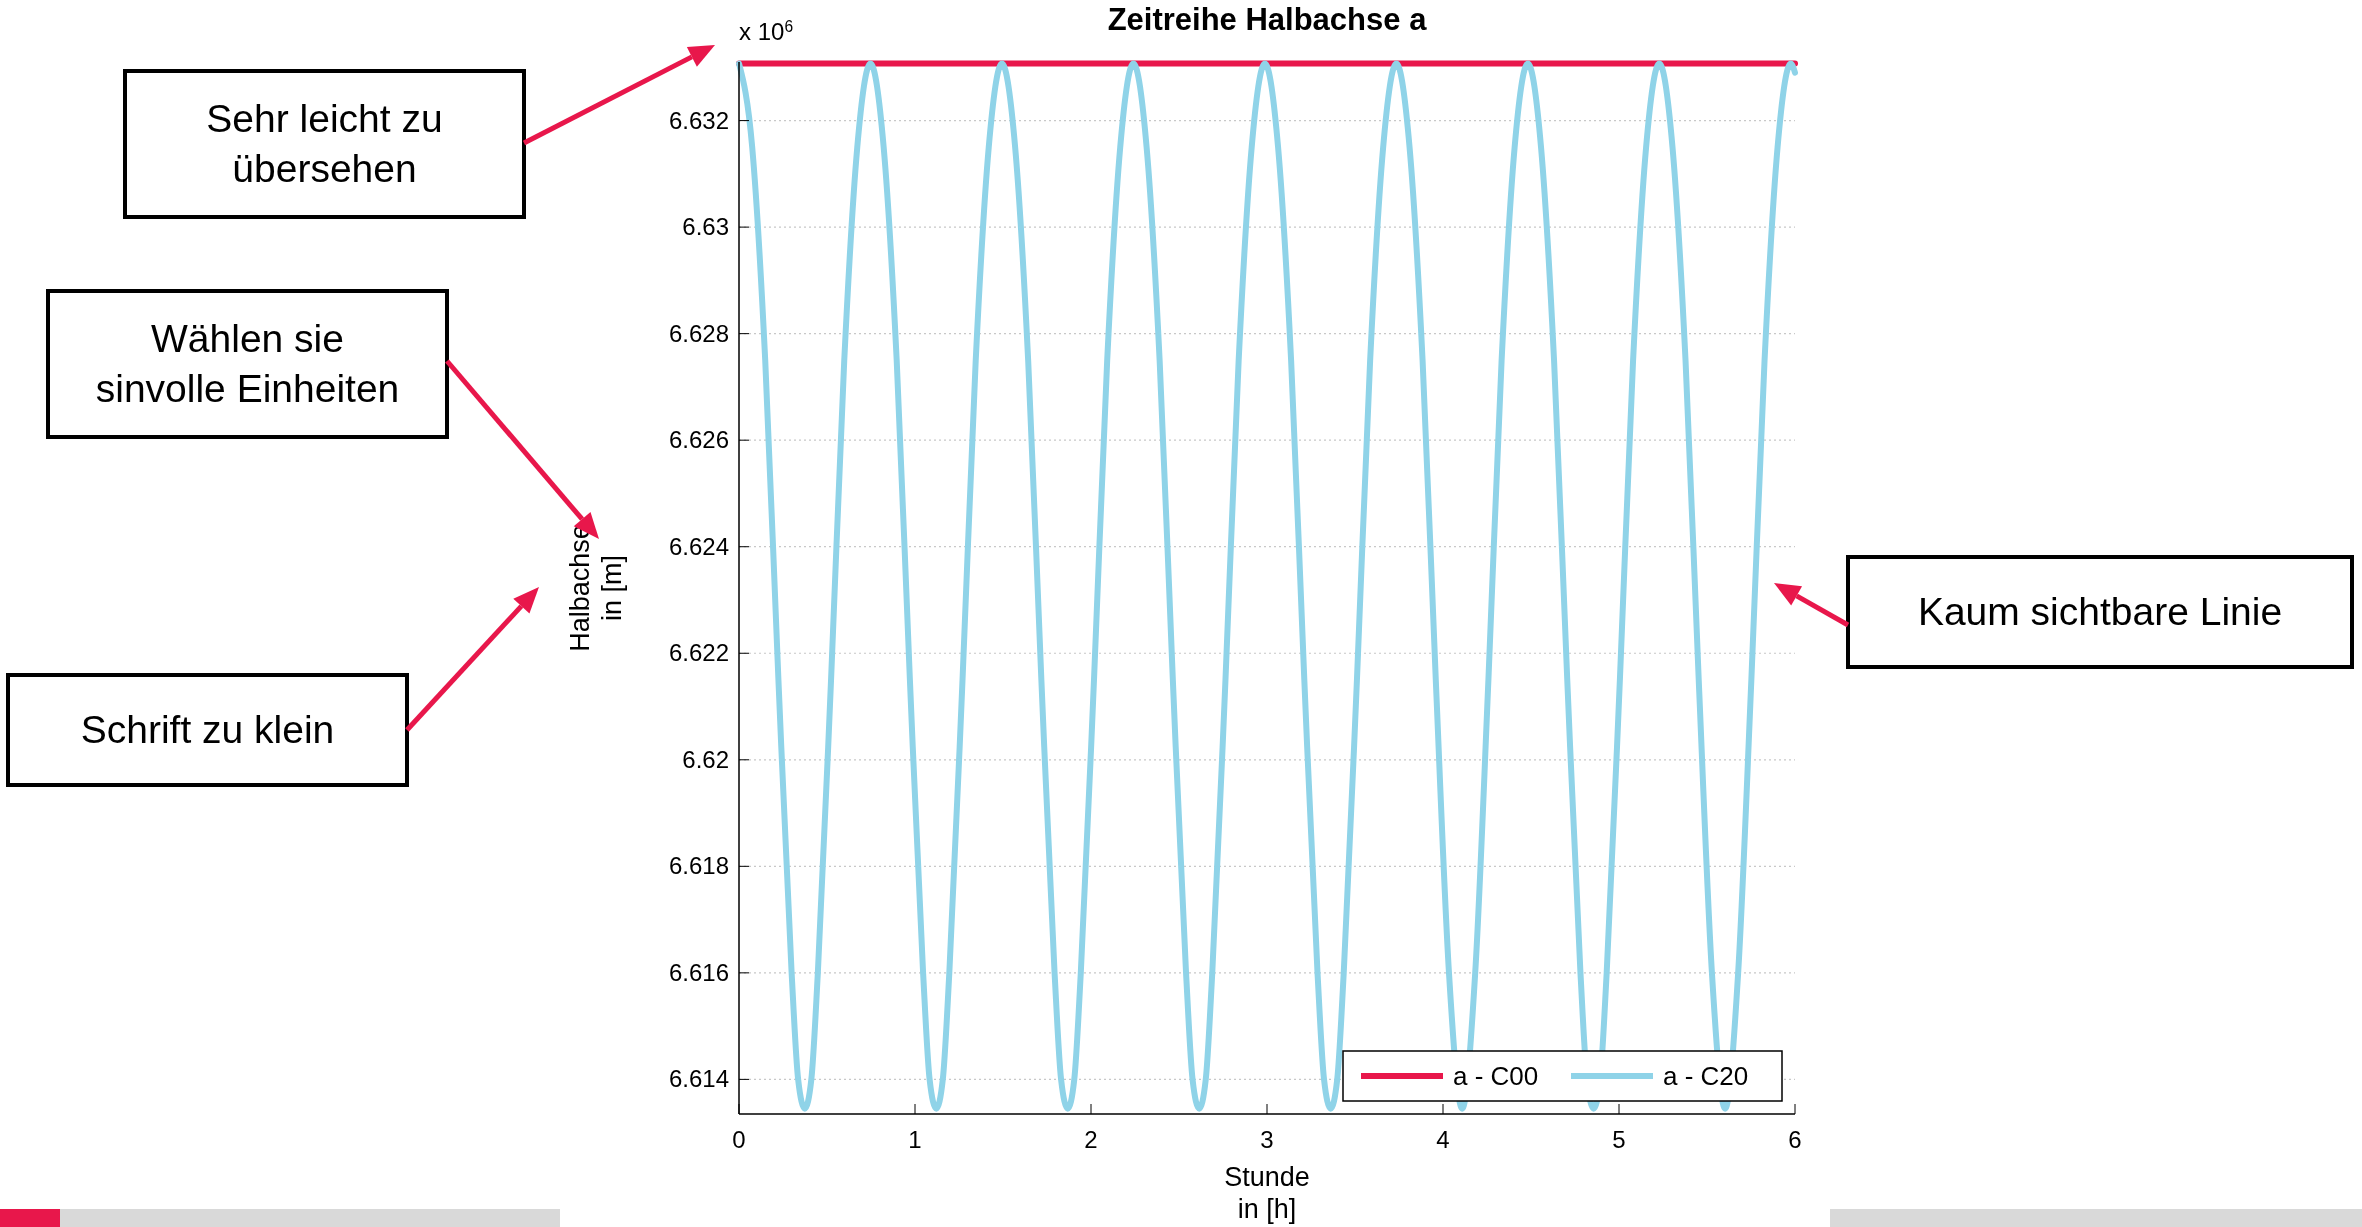 The height and width of the screenshot is (1227, 2362). I want to click on y-tick-label: 6.614, so click(698, 1079).